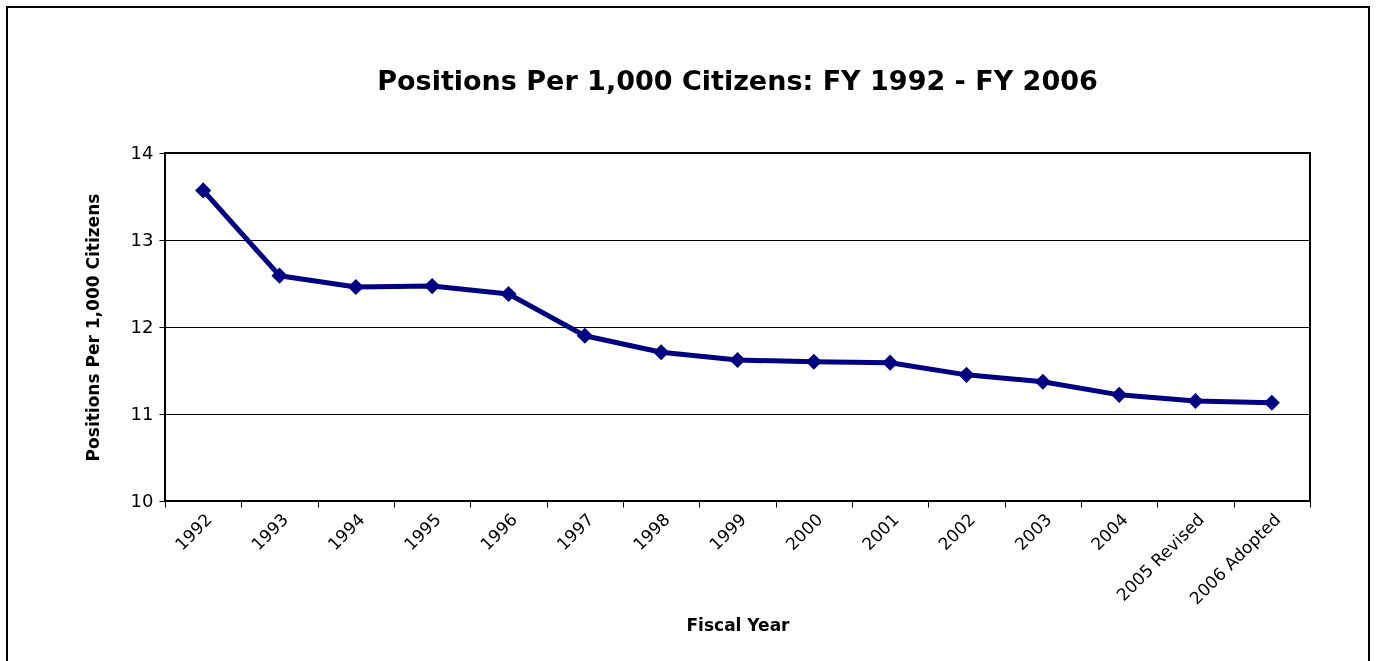  Describe the element at coordinates (142, 239) in the screenshot. I see `y-tick-label: 13` at that location.